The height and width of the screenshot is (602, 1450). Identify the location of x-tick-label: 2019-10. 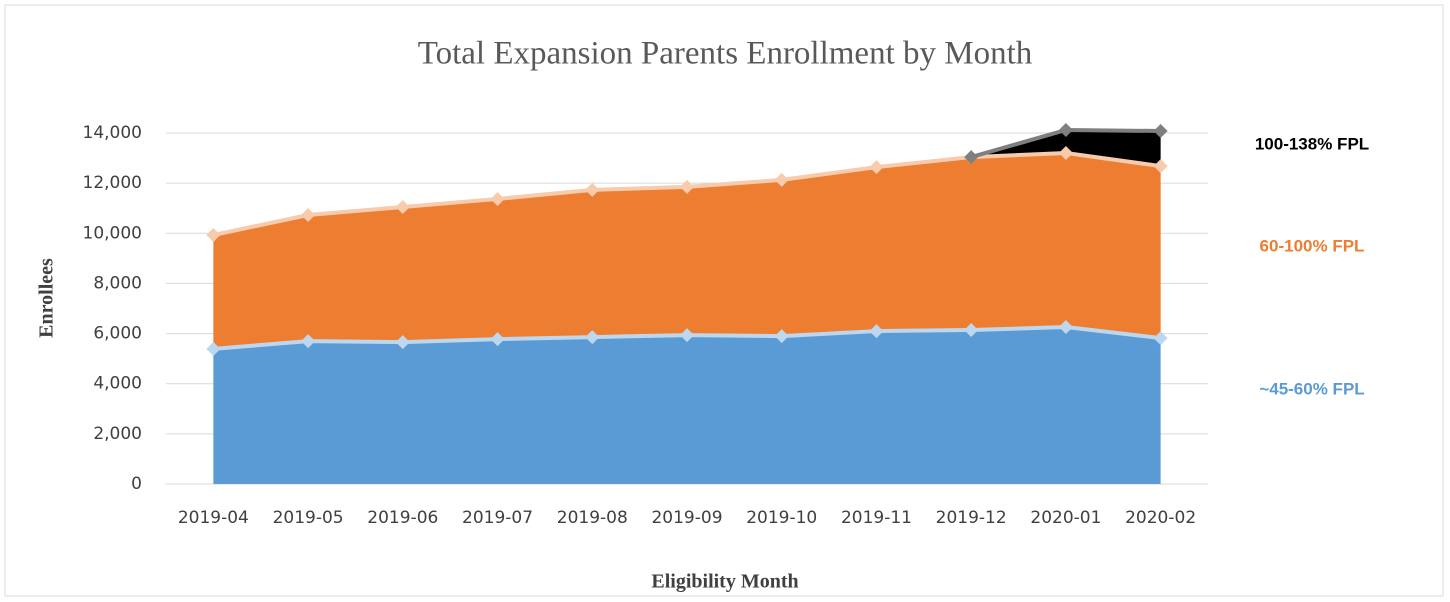
(781, 518).